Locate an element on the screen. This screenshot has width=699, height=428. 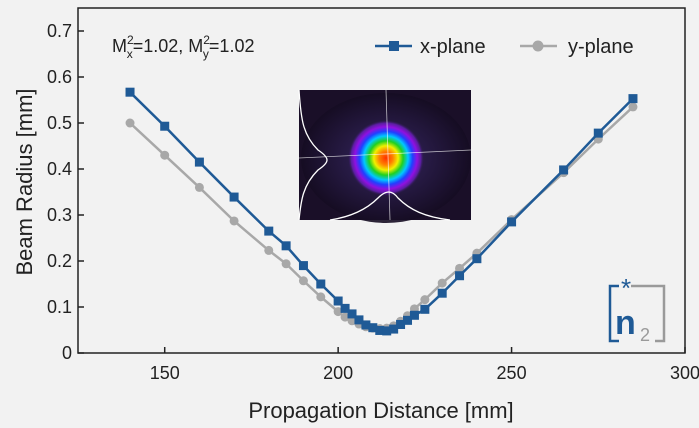
logo-star-icon: * is located at coordinates (626, 288).